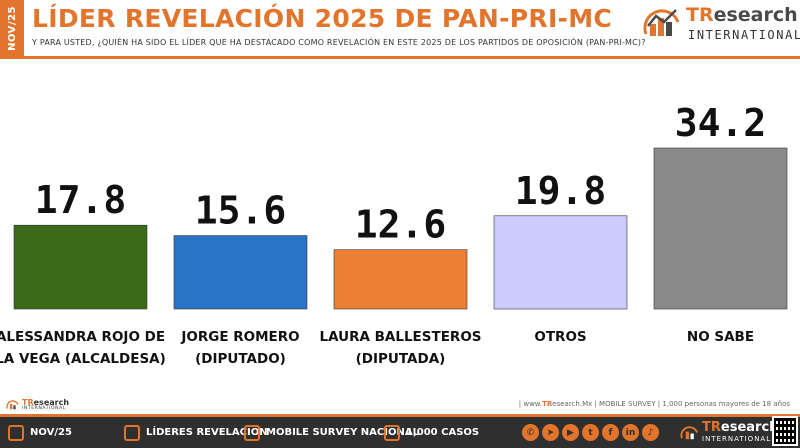 The width and height of the screenshot is (800, 448). I want to click on survey-icon, so click(392, 432).